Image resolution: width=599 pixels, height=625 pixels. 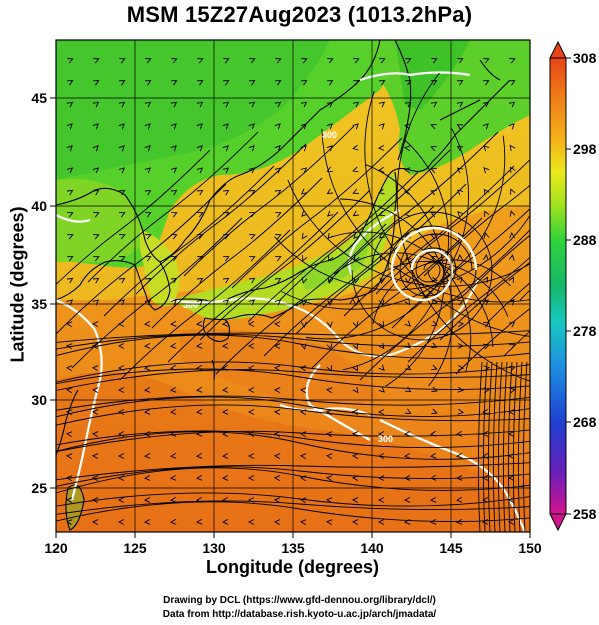 I want to click on lat-tick-label: 35, so click(x=39, y=304).